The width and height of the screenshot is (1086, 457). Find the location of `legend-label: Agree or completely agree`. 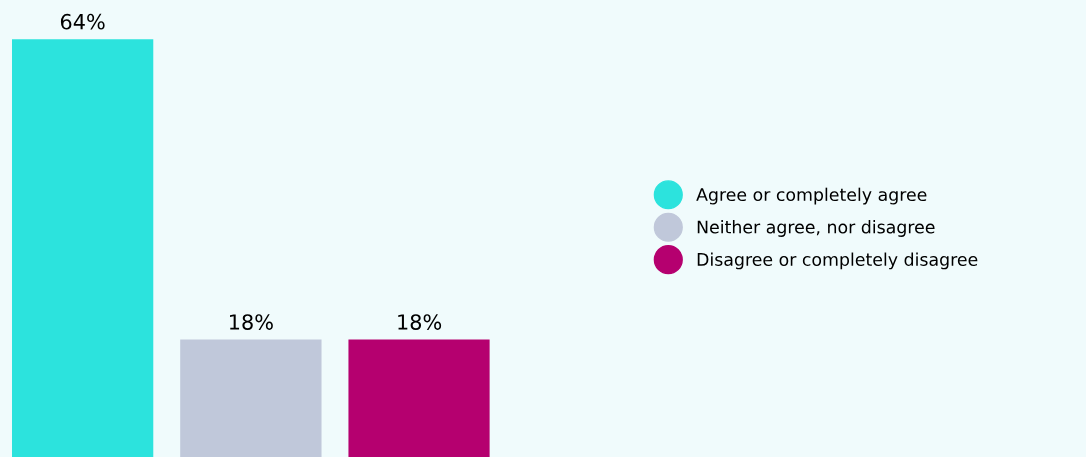

legend-label: Agree or completely agree is located at coordinates (811, 196).